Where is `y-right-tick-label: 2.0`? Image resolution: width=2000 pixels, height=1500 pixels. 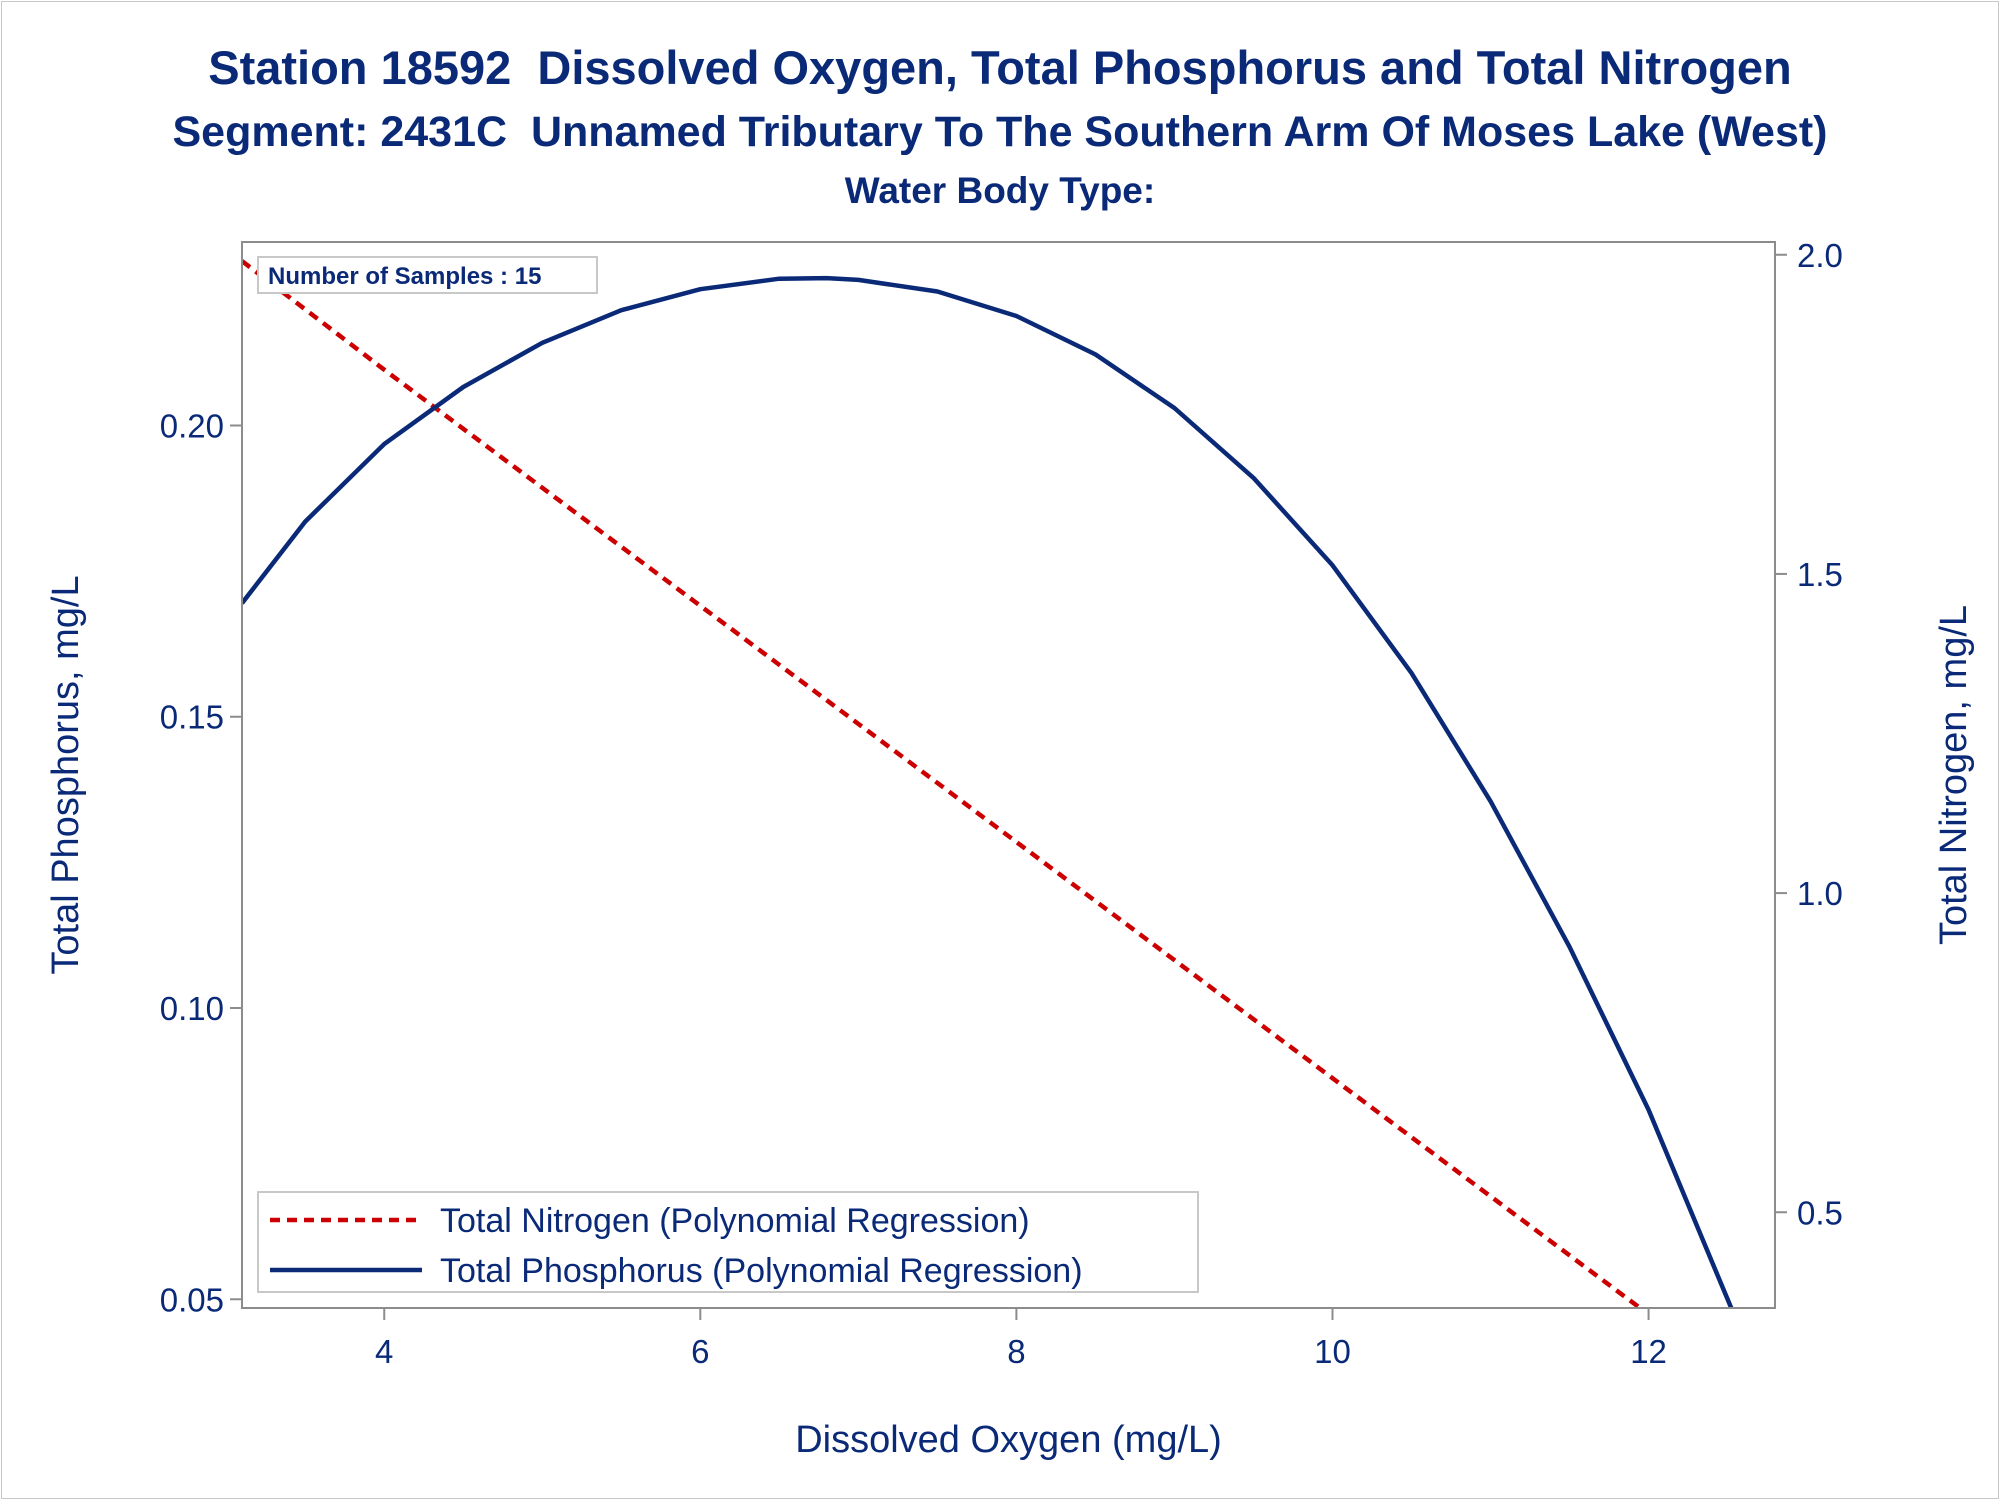
y-right-tick-label: 2.0 is located at coordinates (1820, 255).